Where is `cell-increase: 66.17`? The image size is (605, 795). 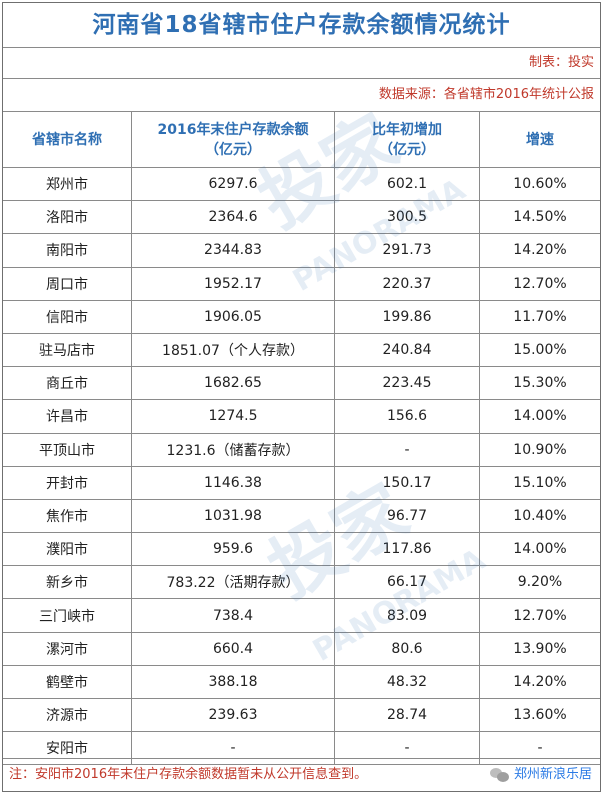 cell-increase: 66.17 is located at coordinates (407, 582).